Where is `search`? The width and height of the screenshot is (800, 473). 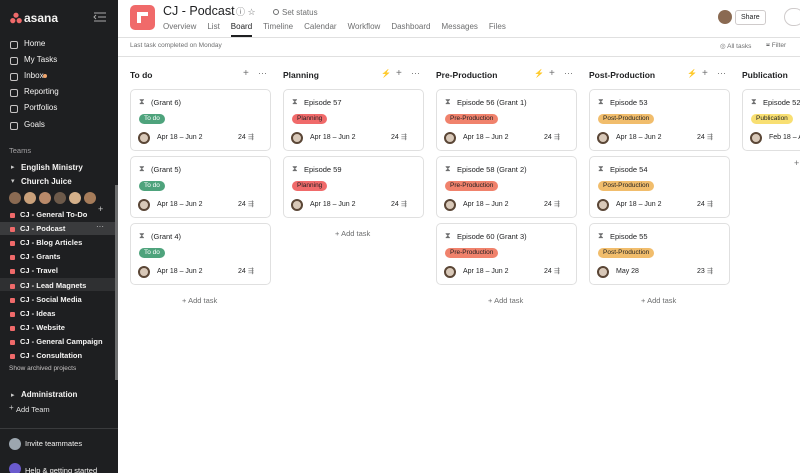
search is located at coordinates (792, 17).